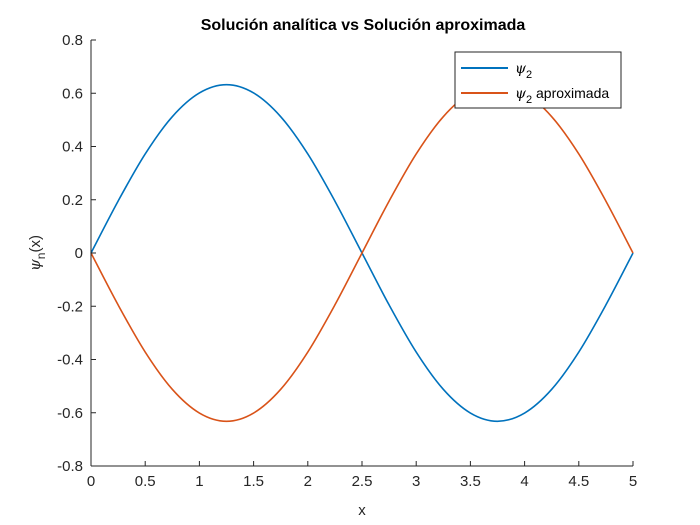  Describe the element at coordinates (70, 413) in the screenshot. I see `y-tick-label: -0.6` at that location.